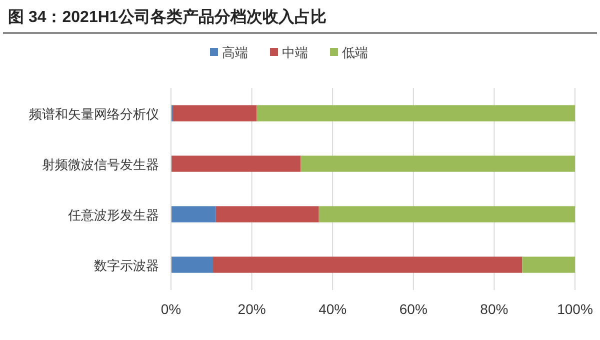 The width and height of the screenshot is (600, 340). Describe the element at coordinates (113, 214) in the screenshot. I see `y-tick-label: 任意波形发生器` at that location.